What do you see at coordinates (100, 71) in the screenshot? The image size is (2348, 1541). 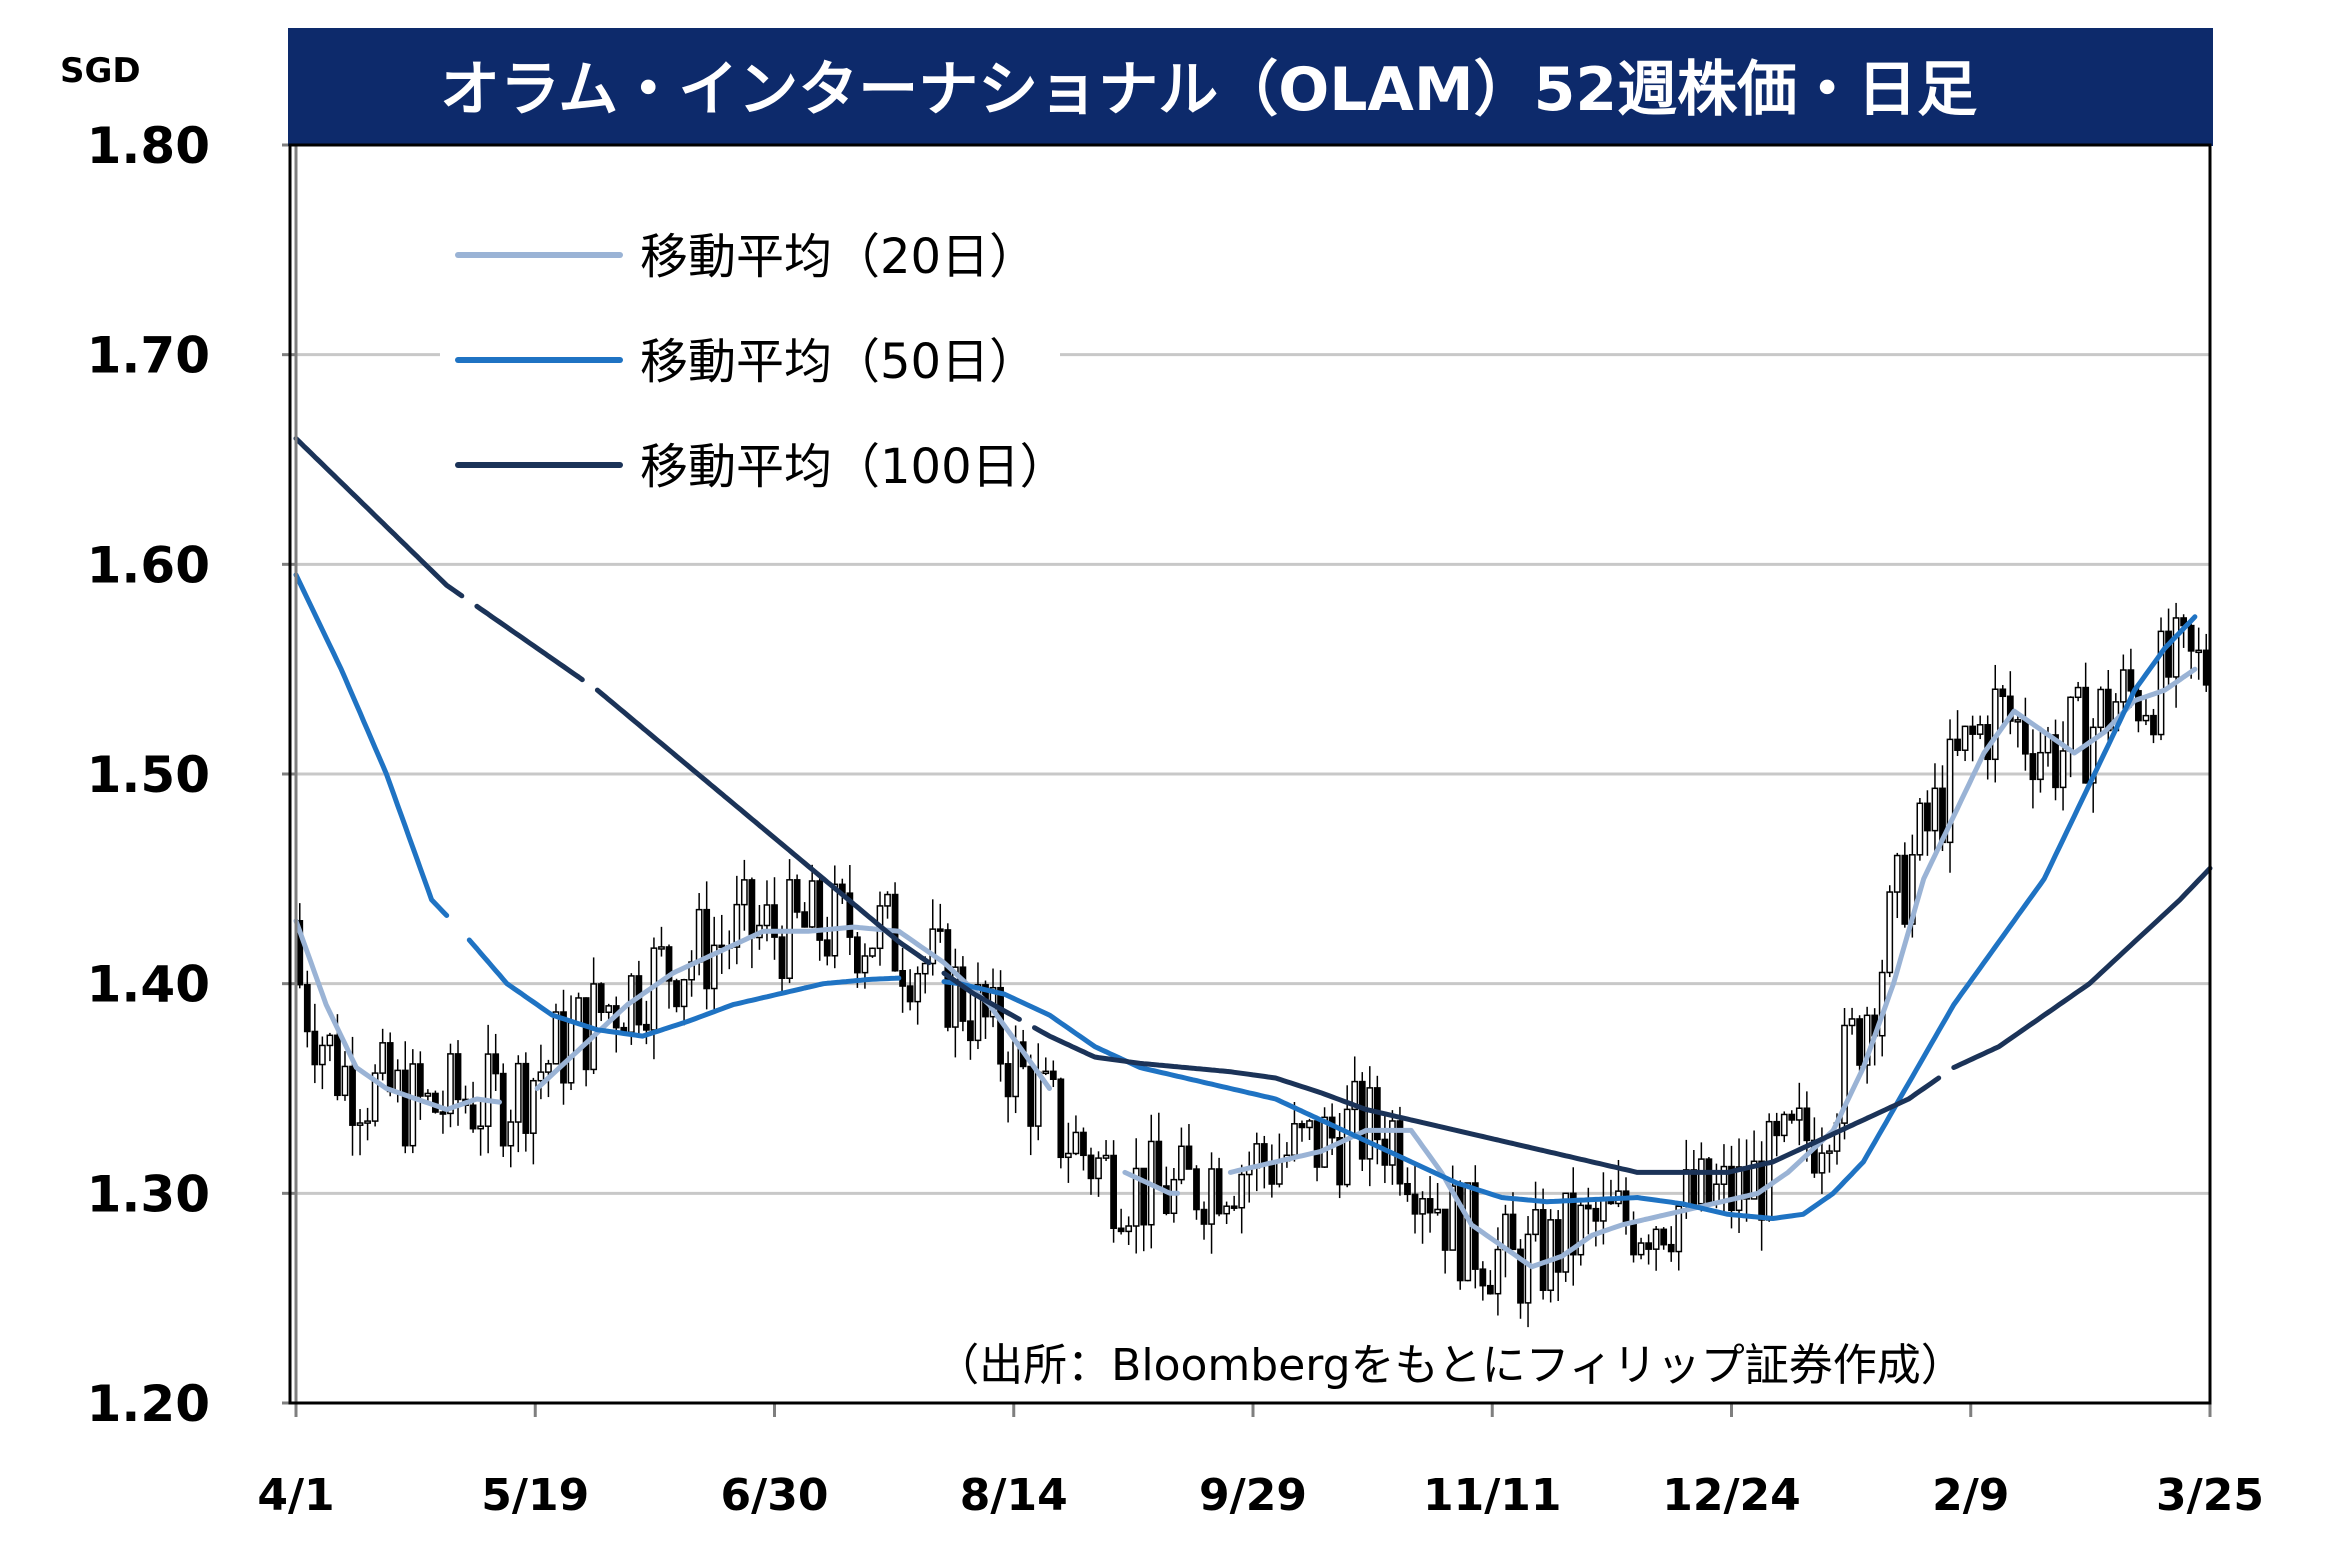 I see `y-axis-unit: SGD` at bounding box center [100, 71].